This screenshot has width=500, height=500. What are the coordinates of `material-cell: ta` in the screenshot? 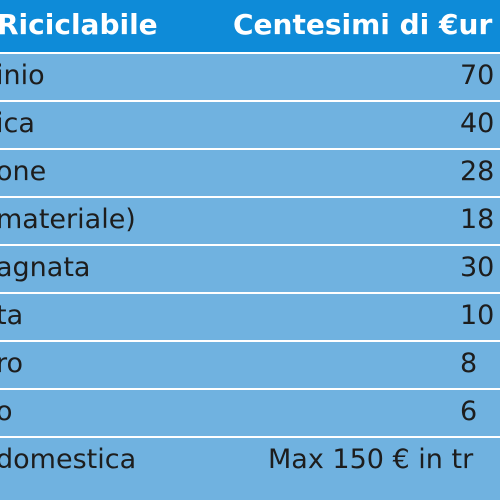 It's located at (12, 315).